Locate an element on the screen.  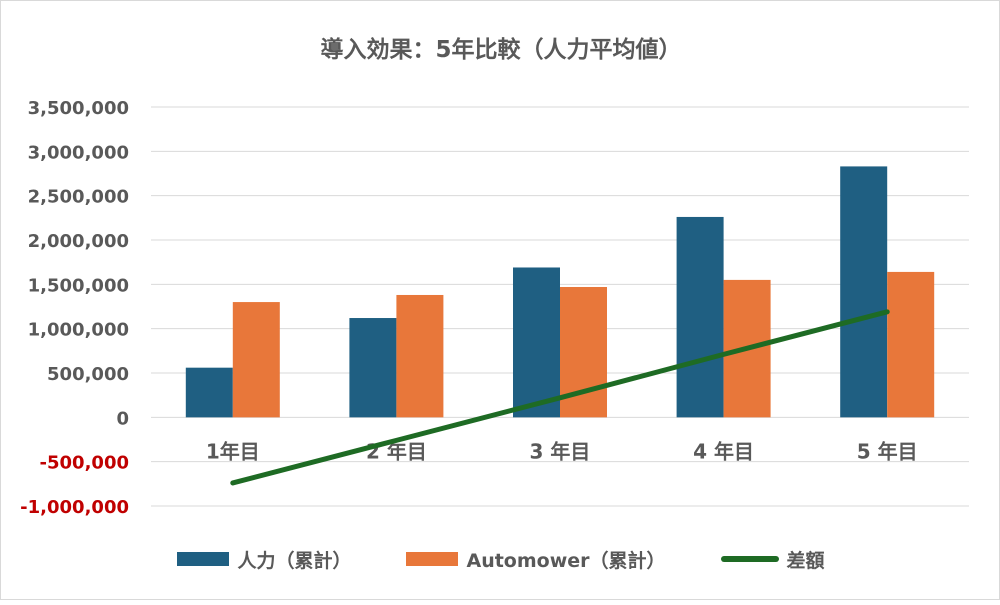
y-tick-label: -500,000 is located at coordinates (84, 463).